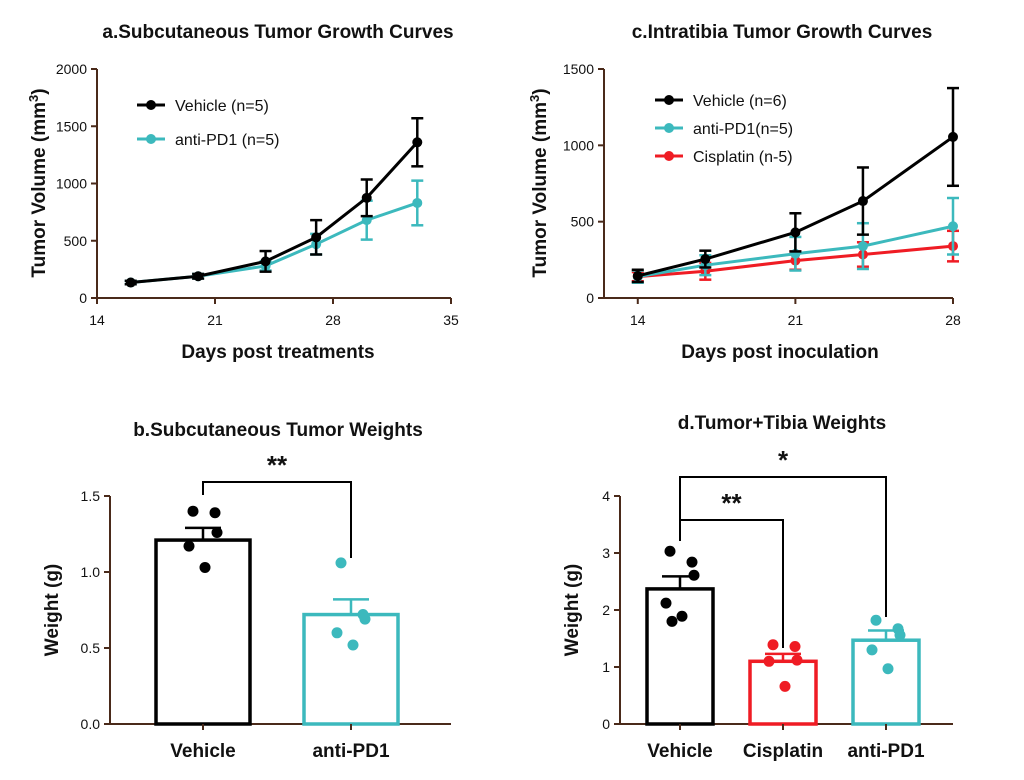 The width and height of the screenshot is (1024, 780). What do you see at coordinates (606, 496) in the screenshot?
I see `panel-d-y-tick-label: 4` at bounding box center [606, 496].